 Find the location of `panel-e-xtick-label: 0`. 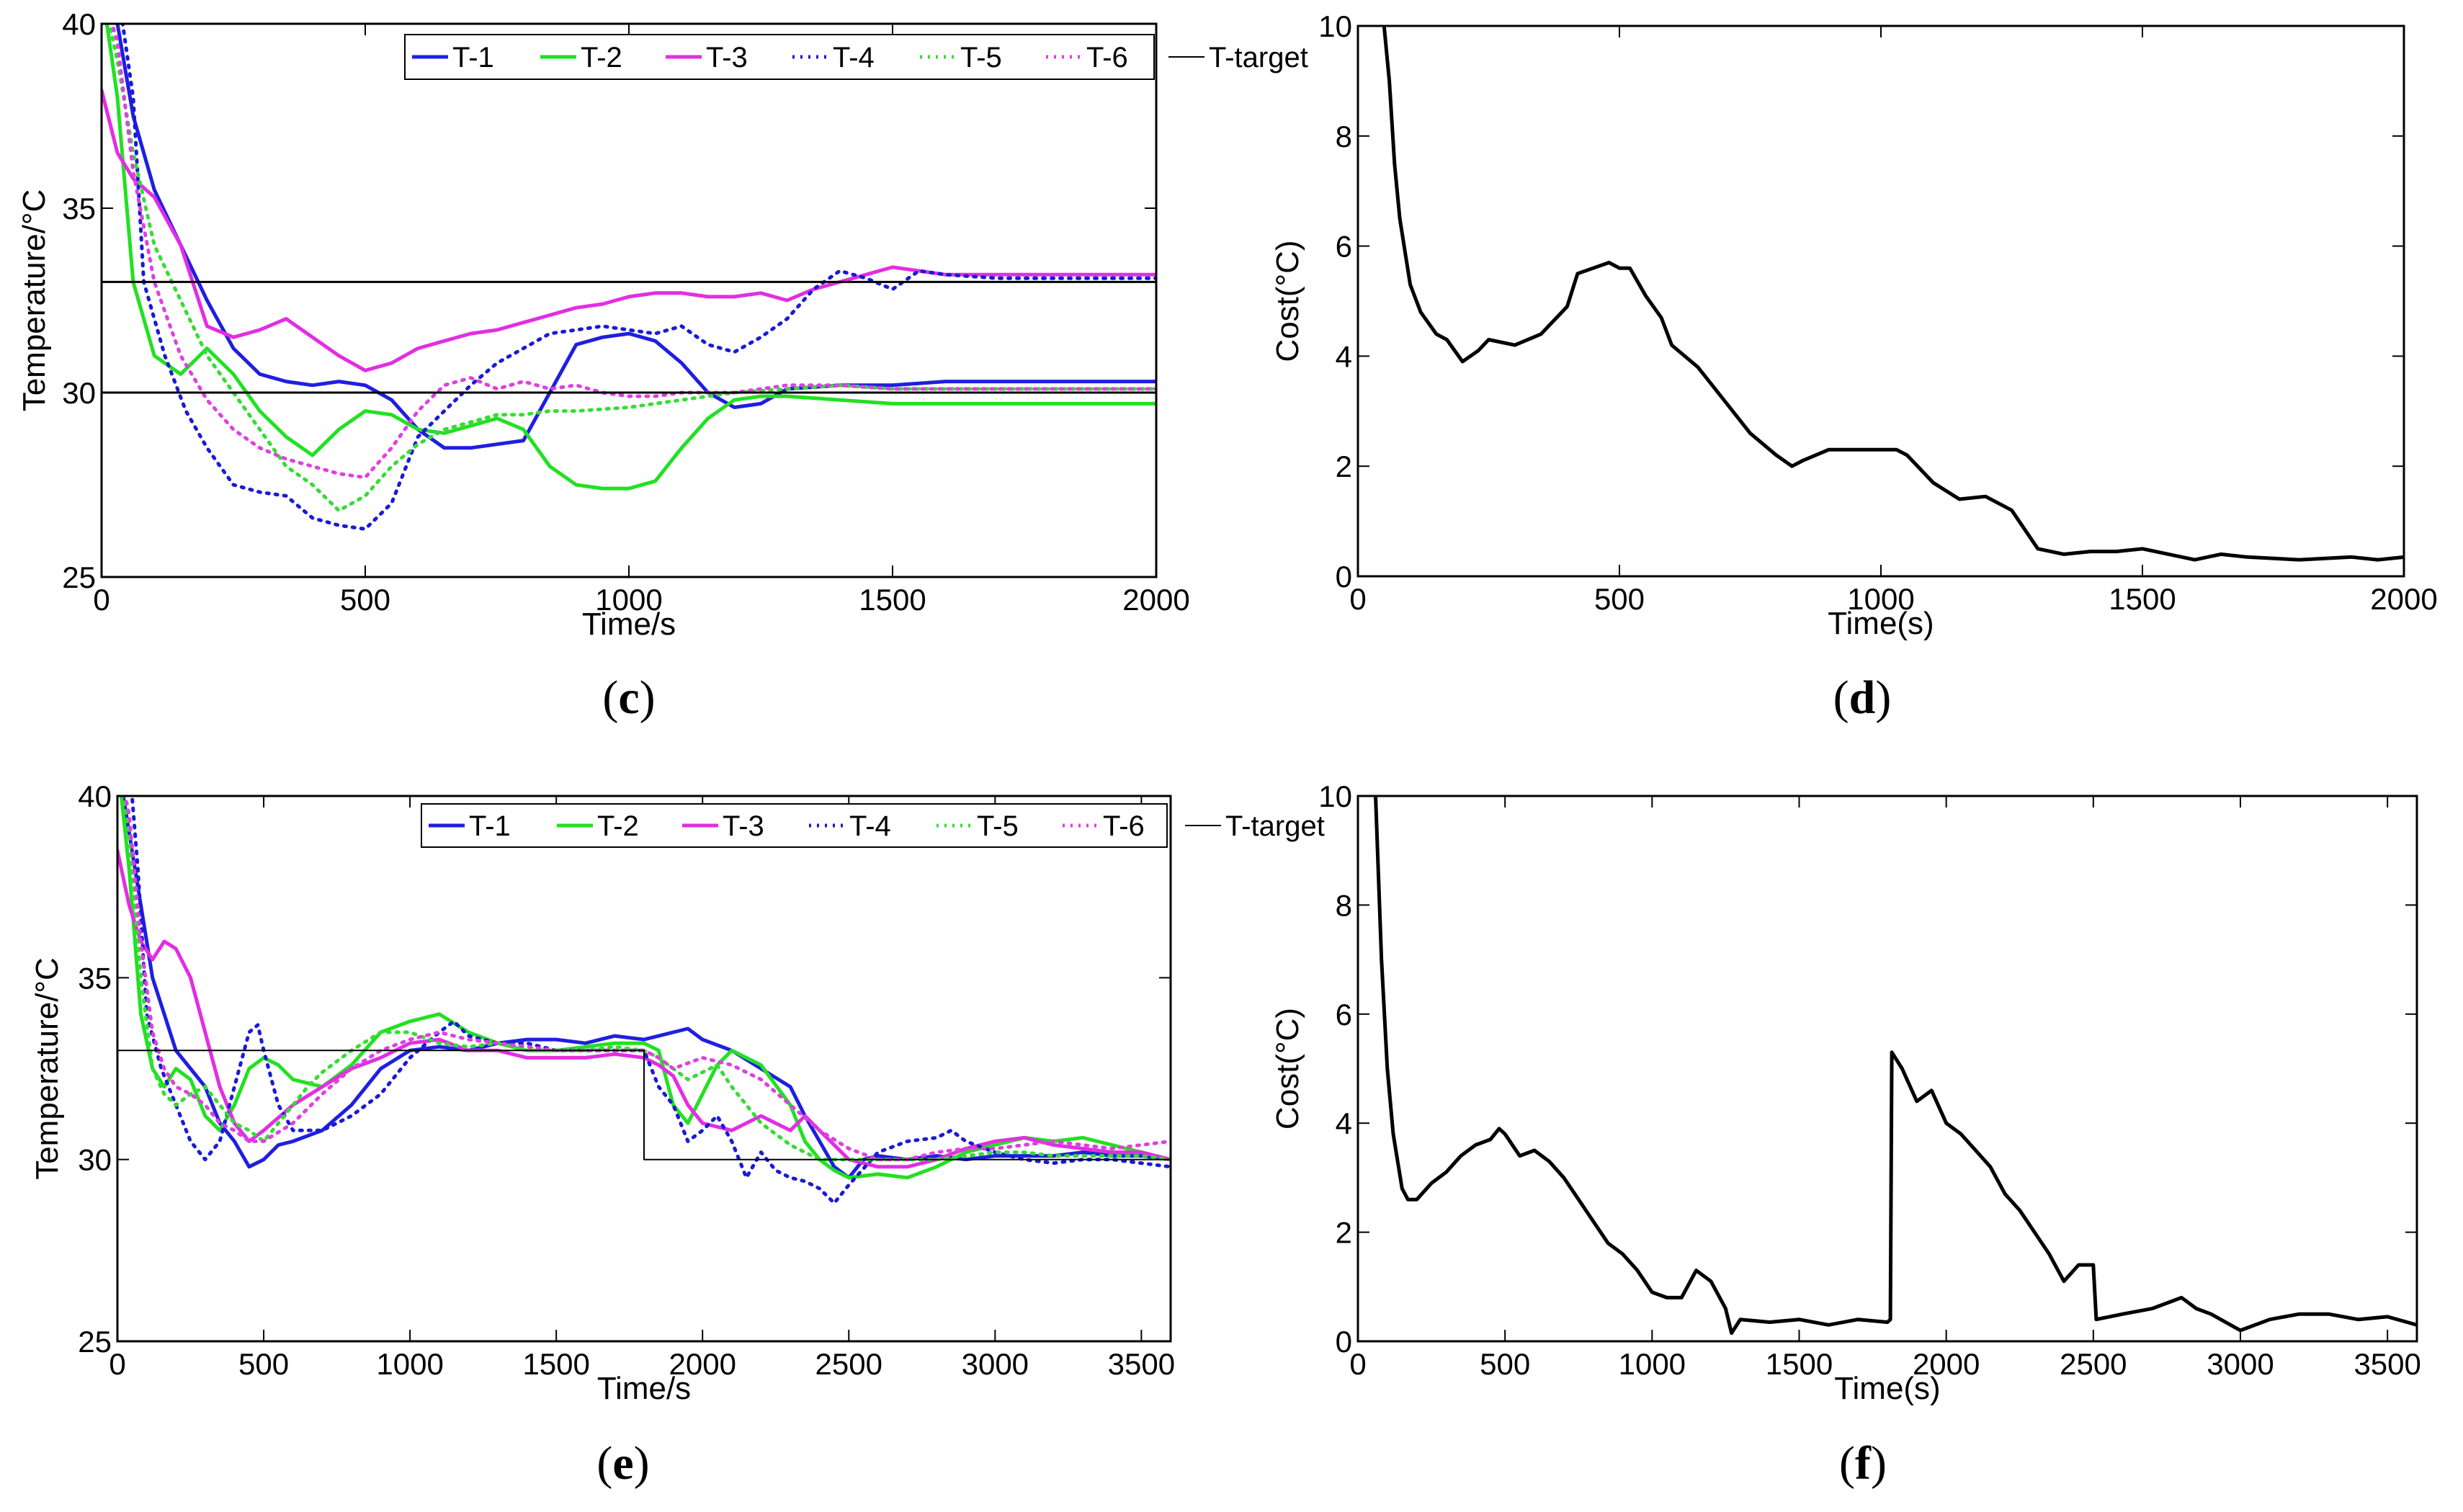

panel-e-xtick-label: 0 is located at coordinates (117, 1364).